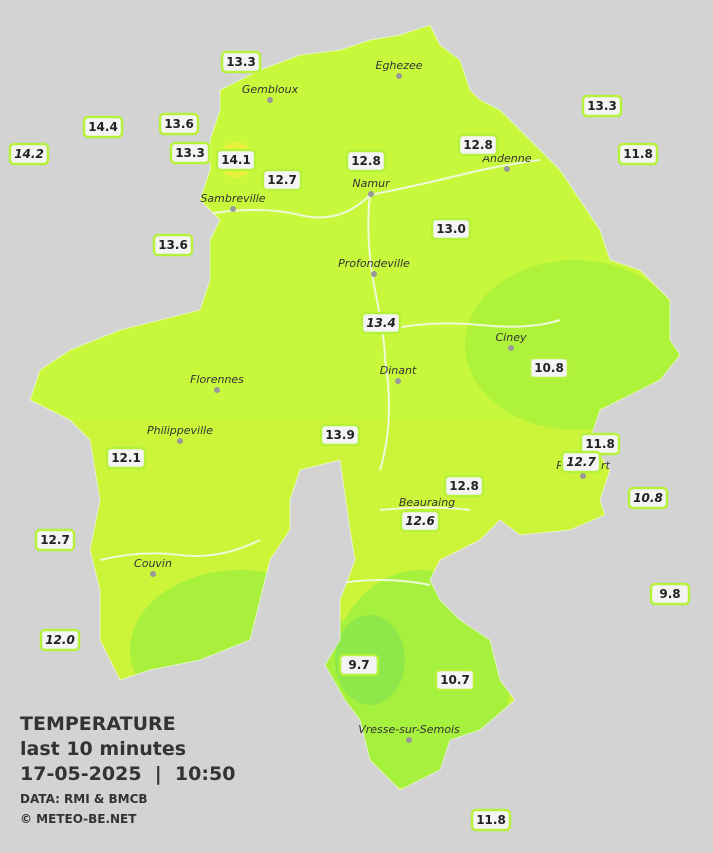 The width and height of the screenshot is (713, 853). I want to click on city-name: Vresse-sur-Semois, so click(409, 729).